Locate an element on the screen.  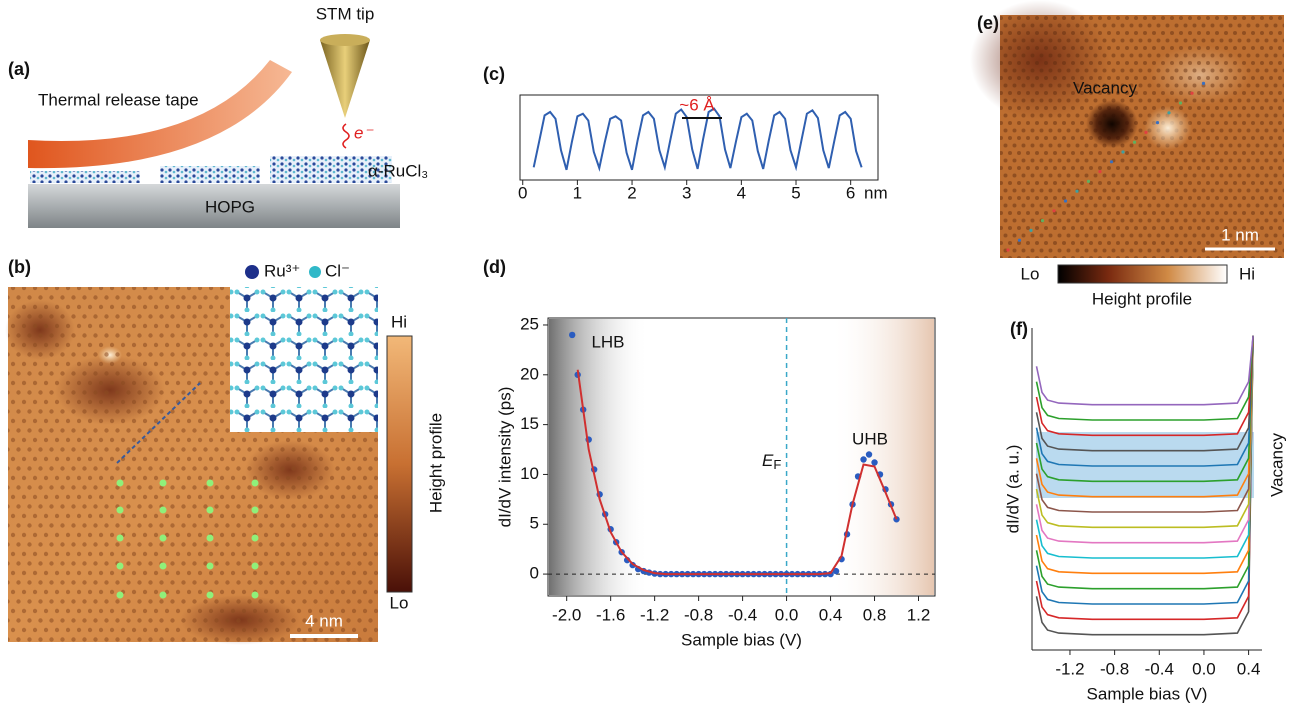
y-tick-label: 0 is located at coordinates (534, 573).